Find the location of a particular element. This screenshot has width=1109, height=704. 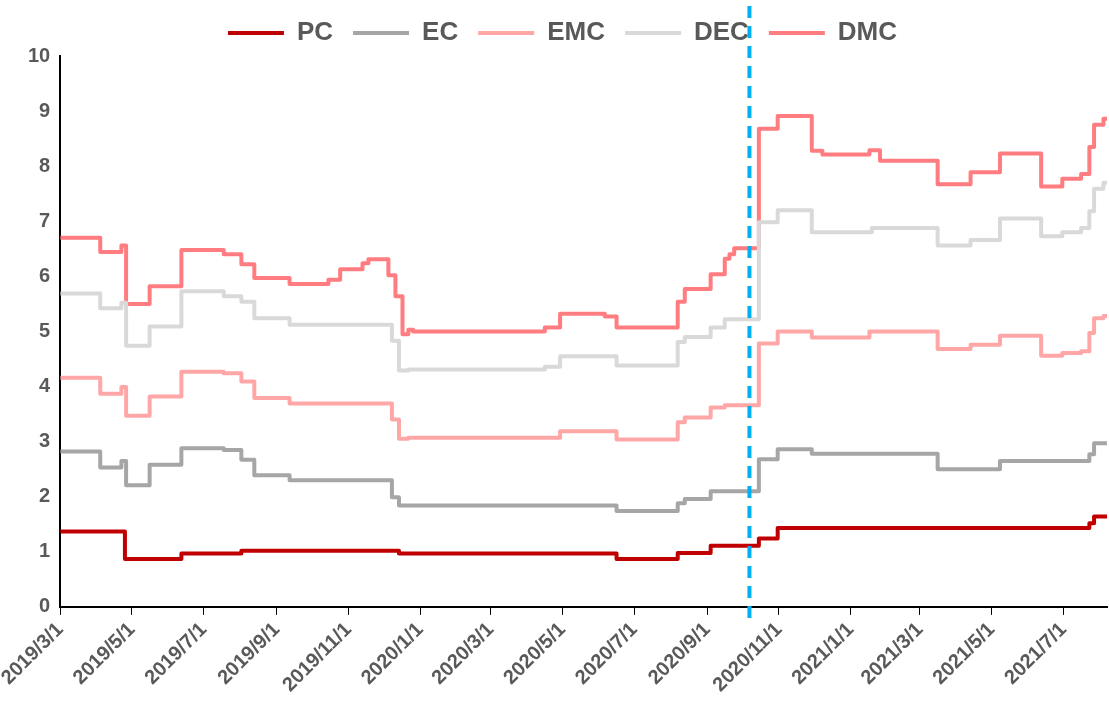

y-tick-label: 9 is located at coordinates (45, 109).